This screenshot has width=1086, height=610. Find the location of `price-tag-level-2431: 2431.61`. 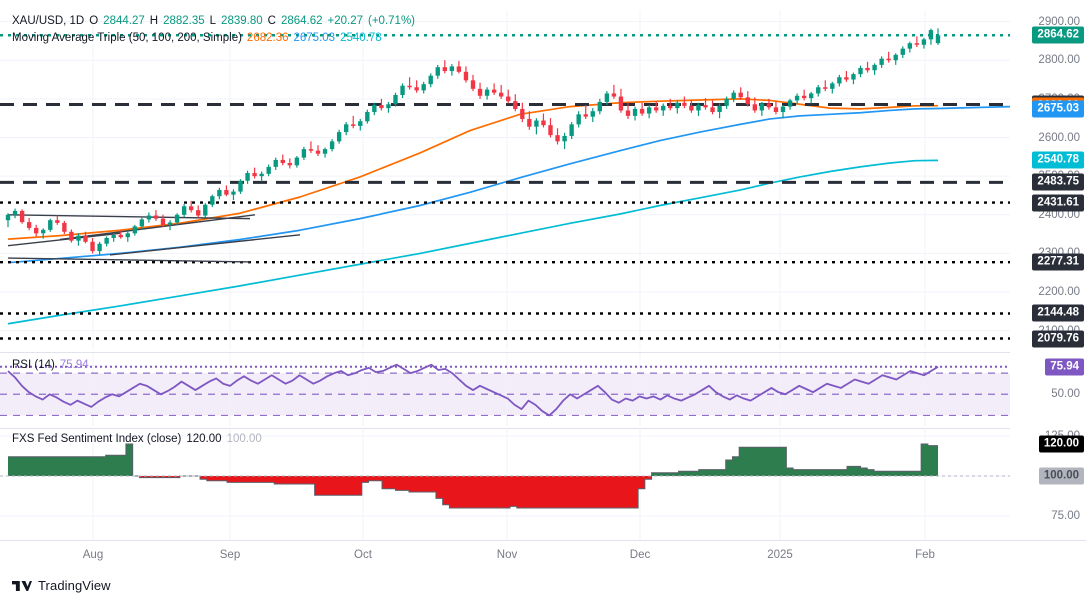

price-tag-level-2431: 2431.61 is located at coordinates (1058, 203).